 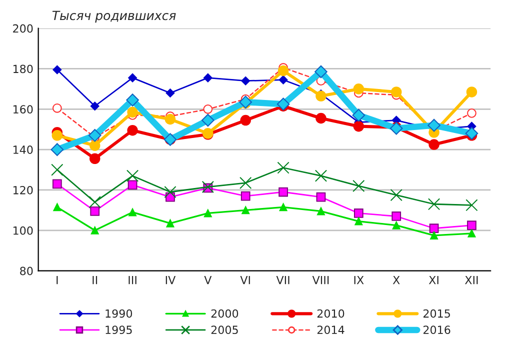 I want to click on x-tick-label: II, so click(x=95, y=280).